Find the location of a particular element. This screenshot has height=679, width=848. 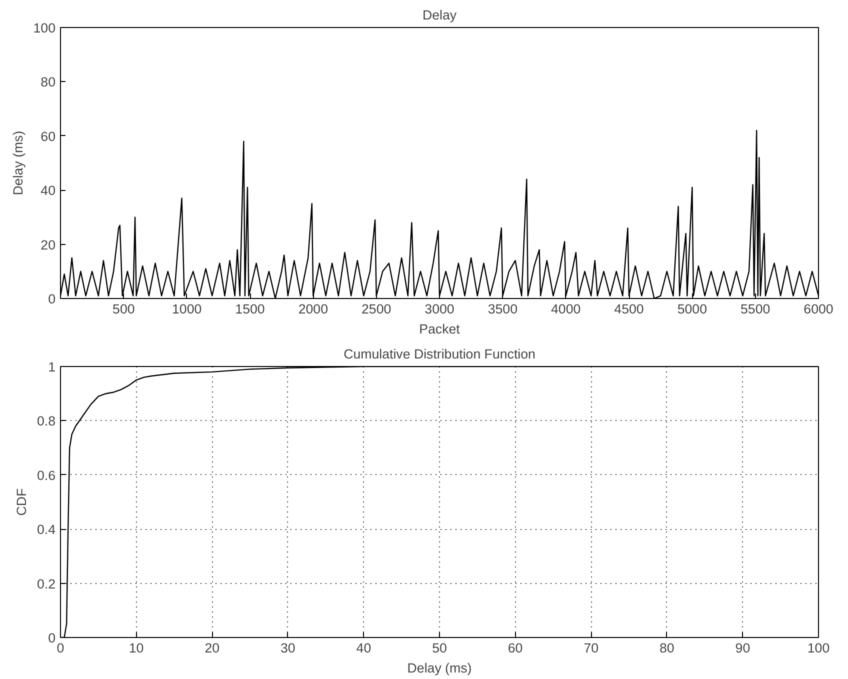

x-tick-label: 5500 is located at coordinates (755, 309).